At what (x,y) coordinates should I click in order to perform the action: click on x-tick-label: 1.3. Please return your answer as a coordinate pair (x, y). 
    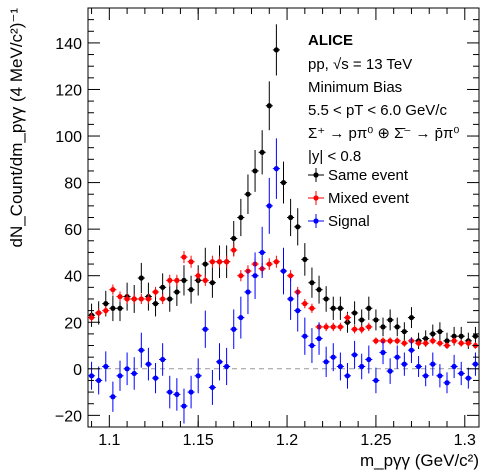
    Looking at the image, I should click on (465, 440).